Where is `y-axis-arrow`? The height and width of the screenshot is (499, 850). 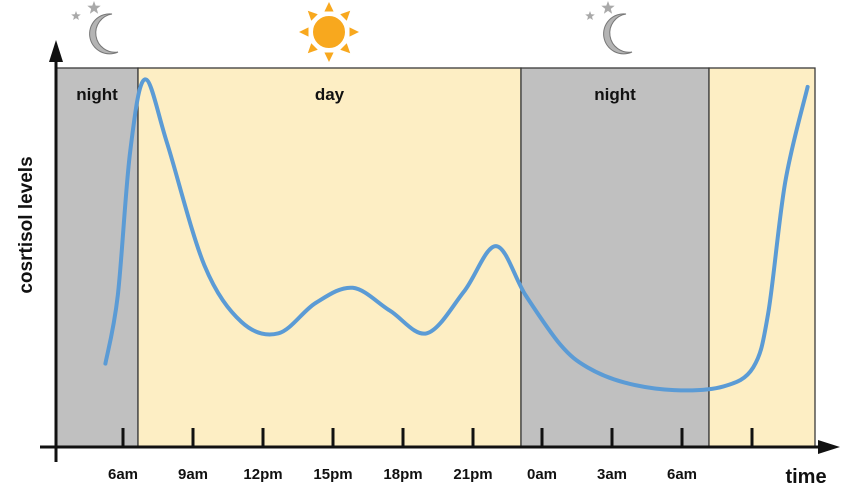
y-axis-arrow is located at coordinates (56, 51).